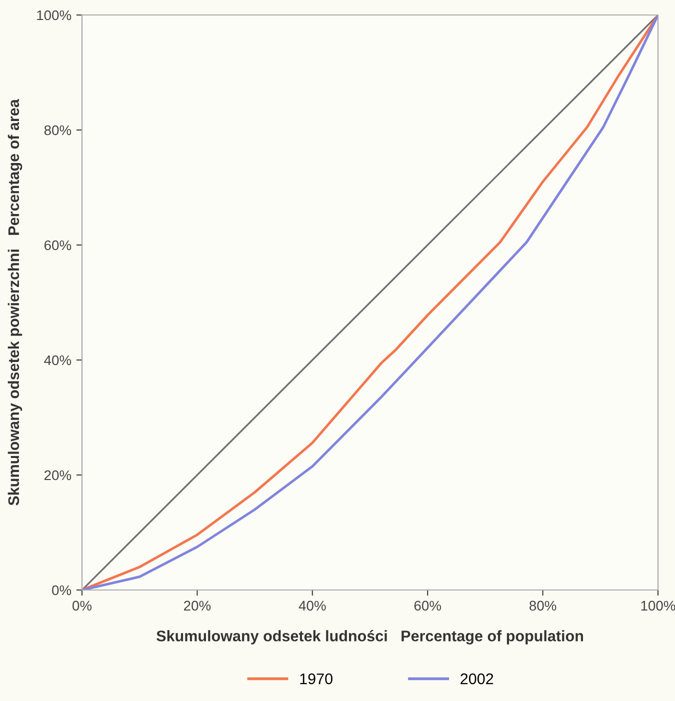 The height and width of the screenshot is (701, 675). Describe the element at coordinates (82, 605) in the screenshot. I see `x-tick-label: 0%` at that location.